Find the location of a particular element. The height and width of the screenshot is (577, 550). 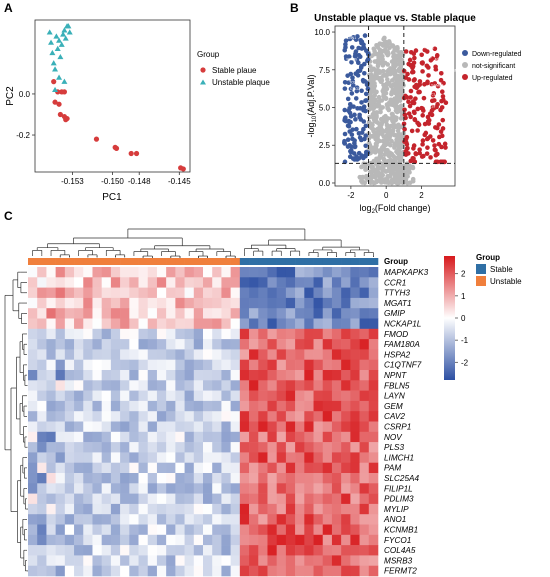

pca-point-unstable is located at coordinates (57, 48).